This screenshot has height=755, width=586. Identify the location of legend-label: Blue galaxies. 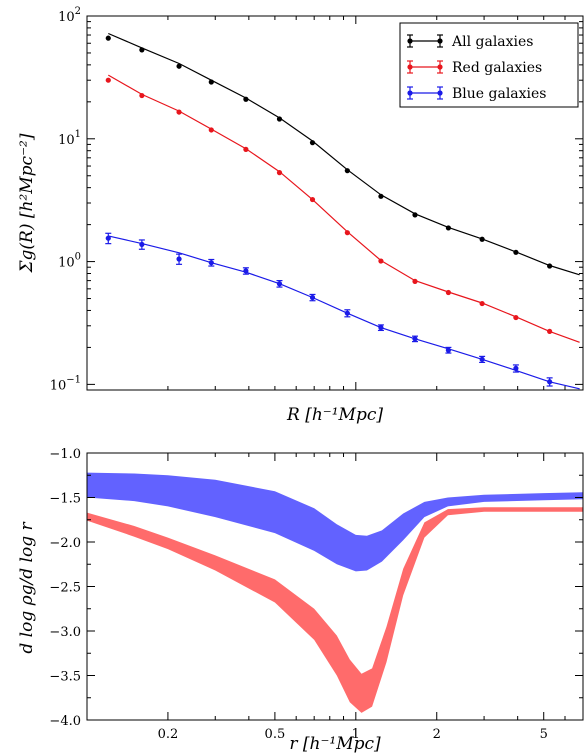
(499, 94).